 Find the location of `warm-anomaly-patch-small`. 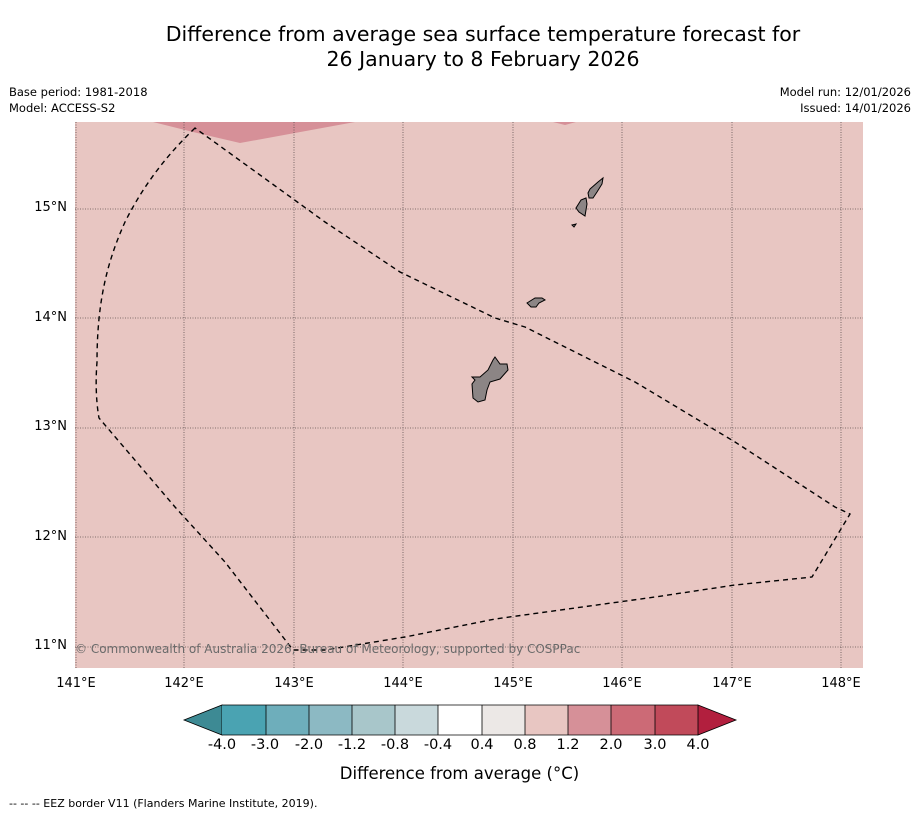

warm-anomaly-patch-small is located at coordinates (564, 123).